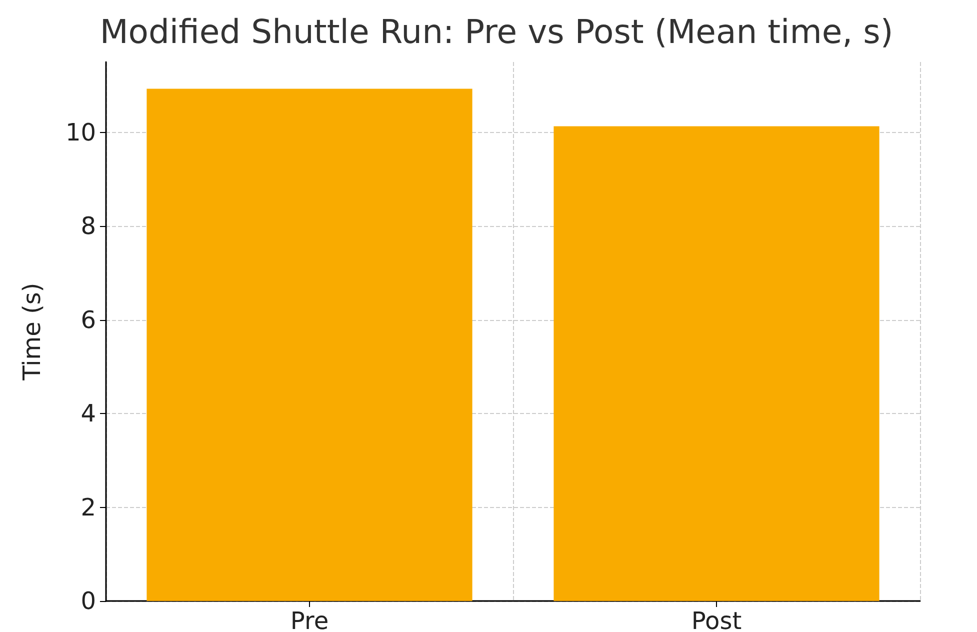  Describe the element at coordinates (716, 619) in the screenshot. I see `x-tick-label: Post` at that location.